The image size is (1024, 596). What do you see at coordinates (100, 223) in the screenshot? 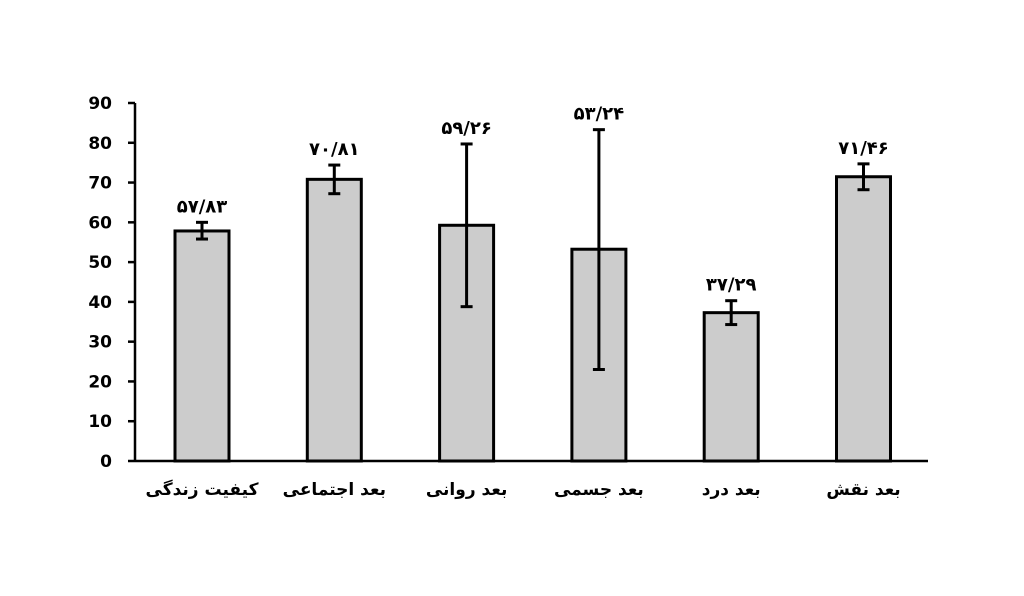
I see `y-tick-label: 60` at bounding box center [100, 223].